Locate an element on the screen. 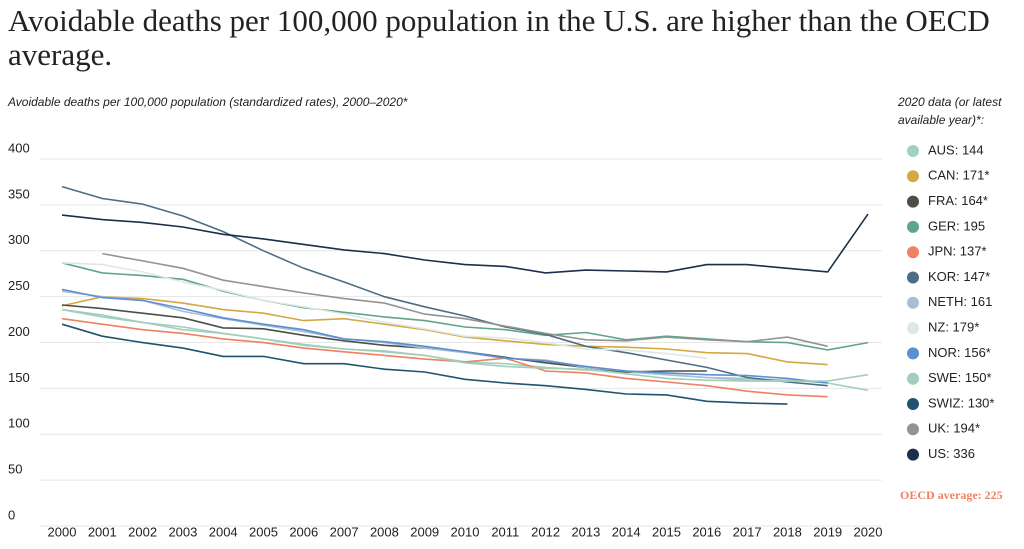 This screenshot has width=1024, height=549. y-tick-label: 0 is located at coordinates (11, 514).